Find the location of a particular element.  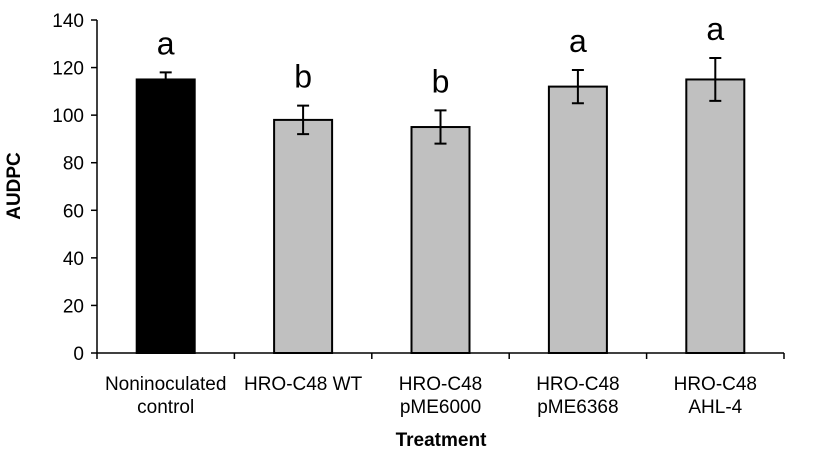

category-label: HRO-C48 AHL-4 is located at coordinates (715, 396).